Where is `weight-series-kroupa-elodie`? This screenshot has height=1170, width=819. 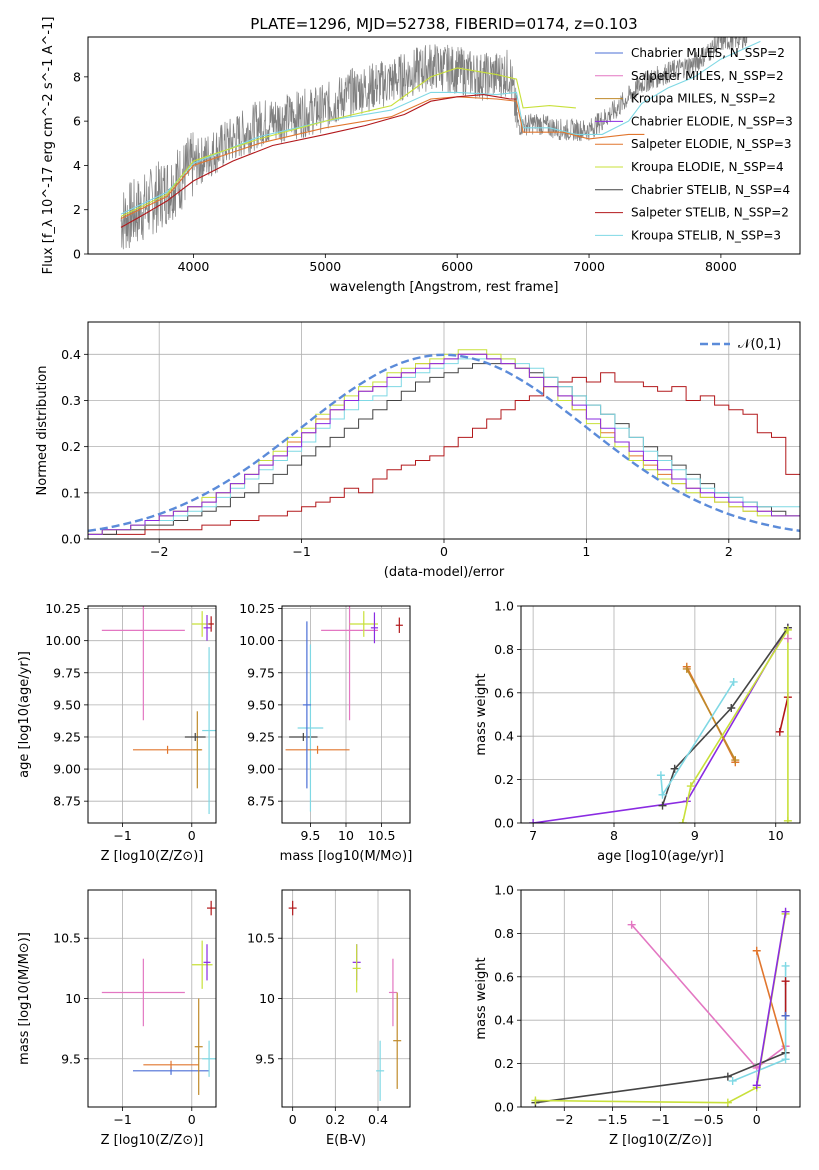 weight-series-kroupa-elodie is located at coordinates (735, 724).